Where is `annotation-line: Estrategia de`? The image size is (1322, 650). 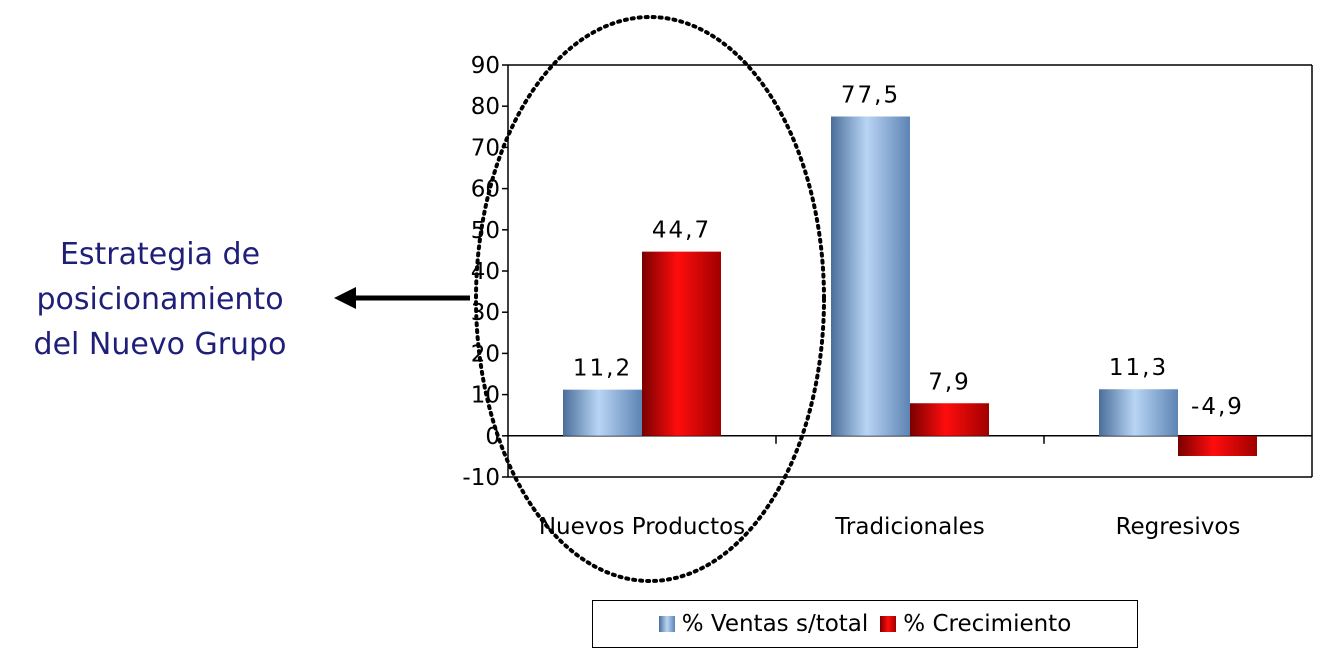
annotation-line: Estrategia de is located at coordinates (160, 254).